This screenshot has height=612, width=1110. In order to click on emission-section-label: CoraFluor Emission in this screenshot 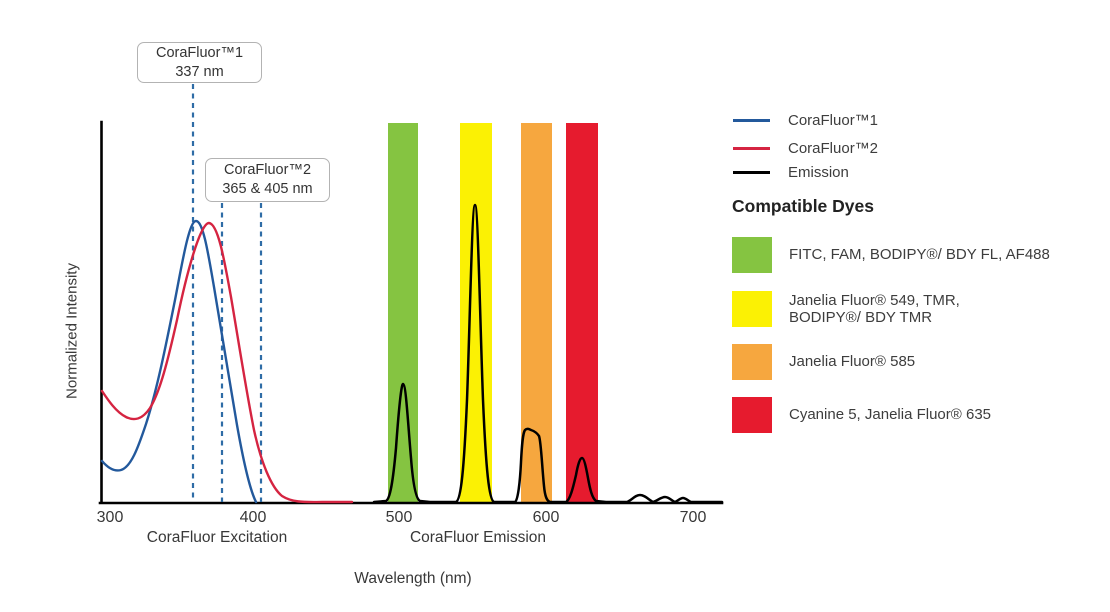, I will do `click(478, 537)`.